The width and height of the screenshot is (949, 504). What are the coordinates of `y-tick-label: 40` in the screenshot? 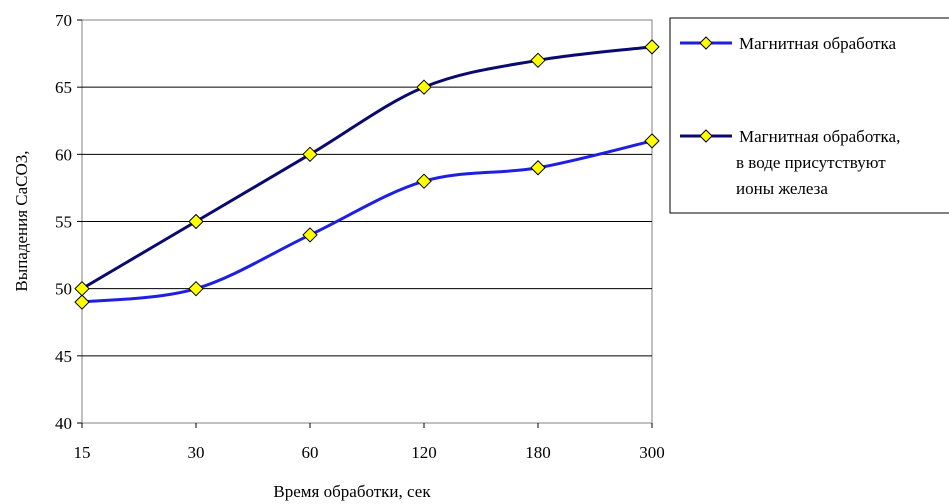 It's located at (63, 423).